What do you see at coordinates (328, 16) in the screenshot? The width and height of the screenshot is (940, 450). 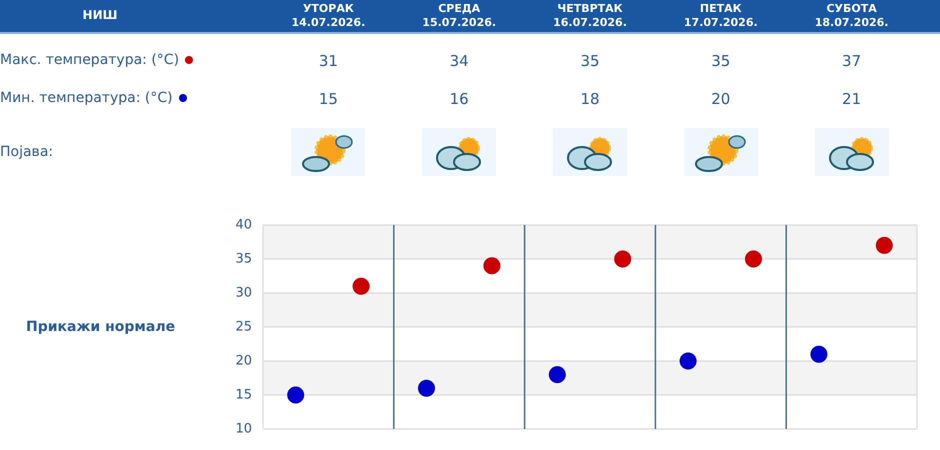 I see `text: УТОРАК 14.07.2026.` at bounding box center [328, 16].